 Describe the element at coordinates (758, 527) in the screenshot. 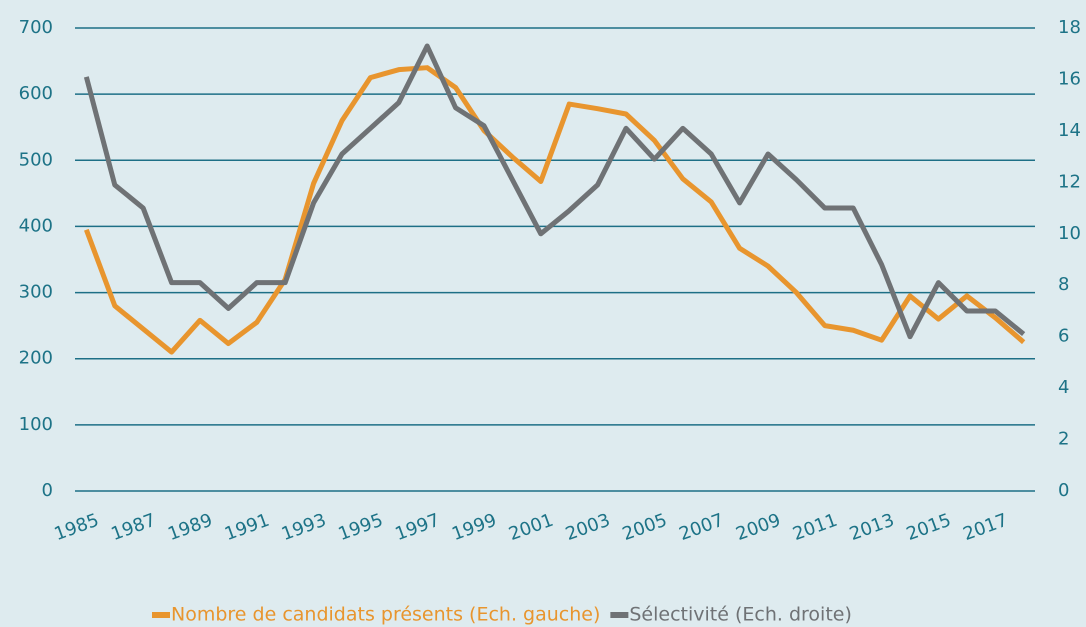

I see `x-tick-label: 2009` at that location.